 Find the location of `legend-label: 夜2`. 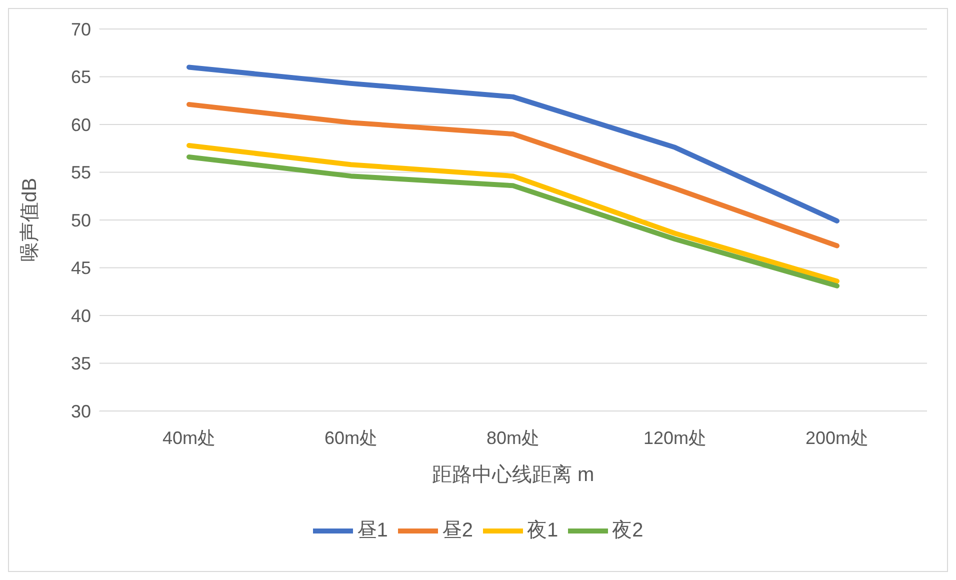

legend-label: 夜2 is located at coordinates (628, 530).